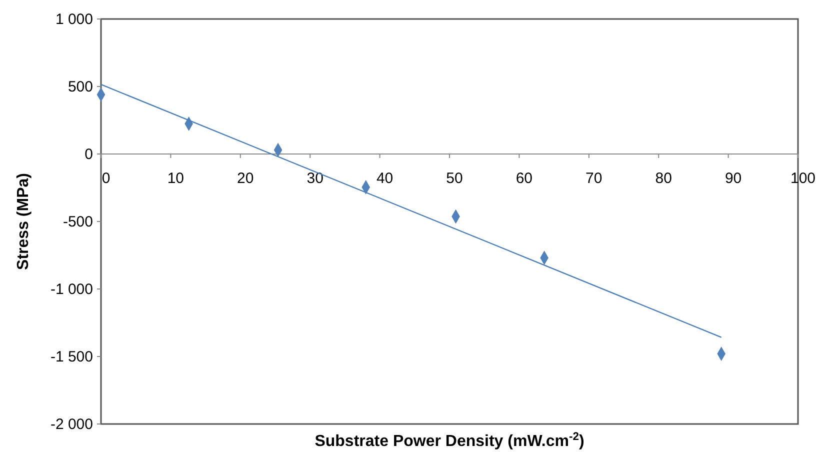 The height and width of the screenshot is (452, 821). What do you see at coordinates (663, 178) in the screenshot?
I see `x-tick-label: 80` at bounding box center [663, 178].